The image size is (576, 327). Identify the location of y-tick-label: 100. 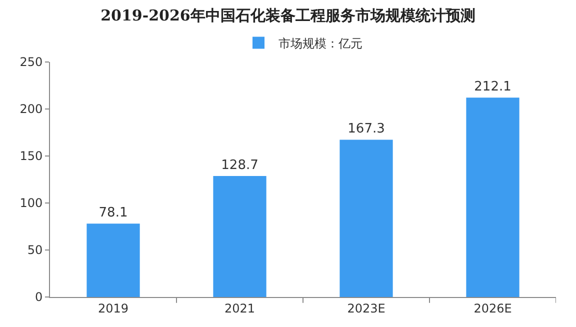
(31, 203).